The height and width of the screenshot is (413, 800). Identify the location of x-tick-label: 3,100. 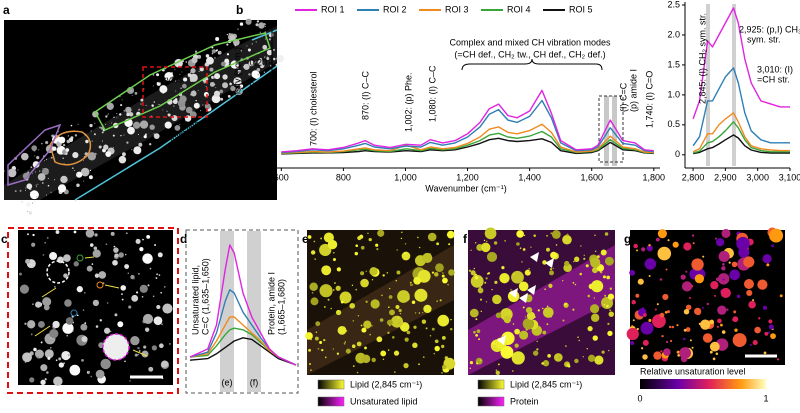
(789, 177).